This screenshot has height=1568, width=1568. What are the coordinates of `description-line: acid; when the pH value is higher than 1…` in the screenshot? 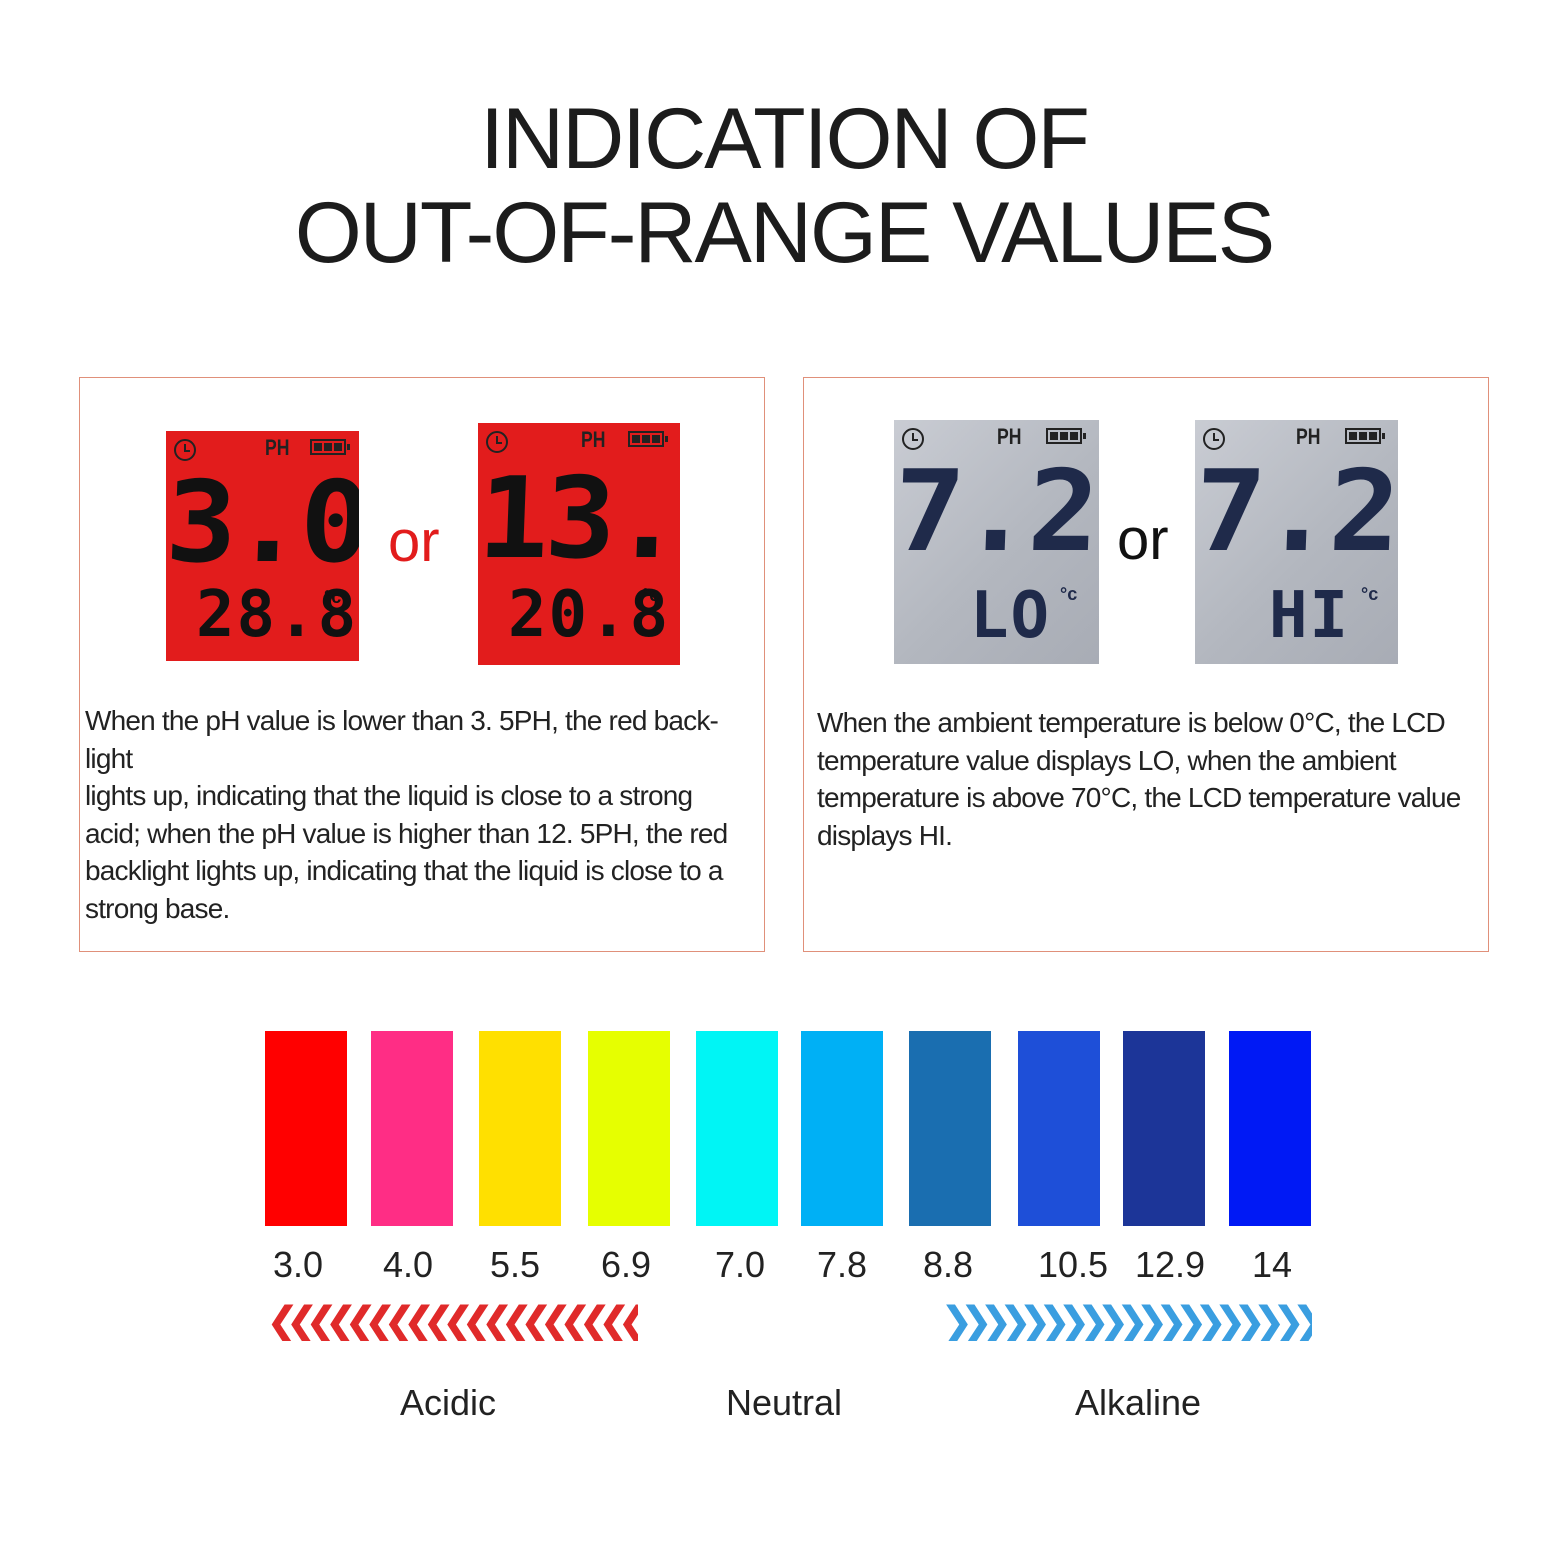 It's located at (406, 833).